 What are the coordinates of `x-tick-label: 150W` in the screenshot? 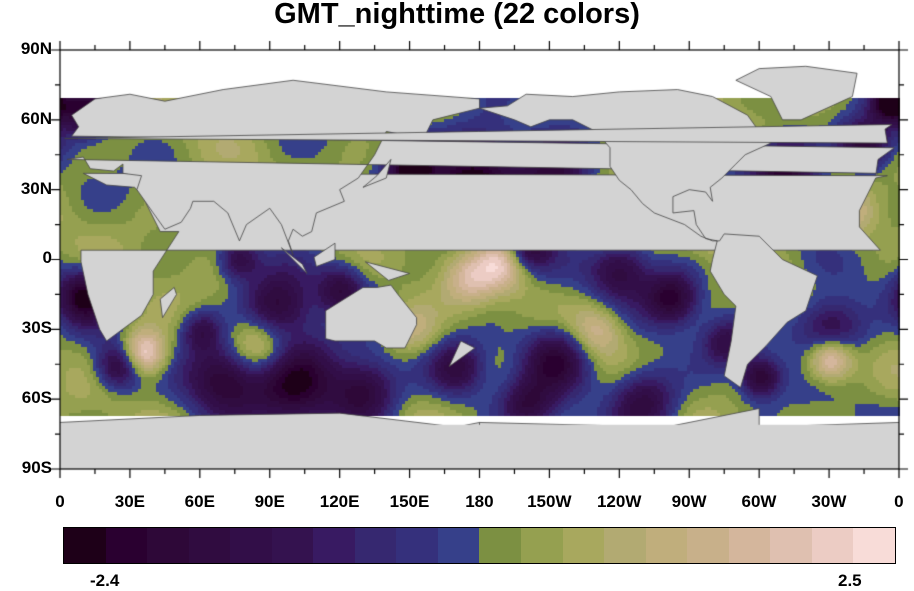 It's located at (549, 501).